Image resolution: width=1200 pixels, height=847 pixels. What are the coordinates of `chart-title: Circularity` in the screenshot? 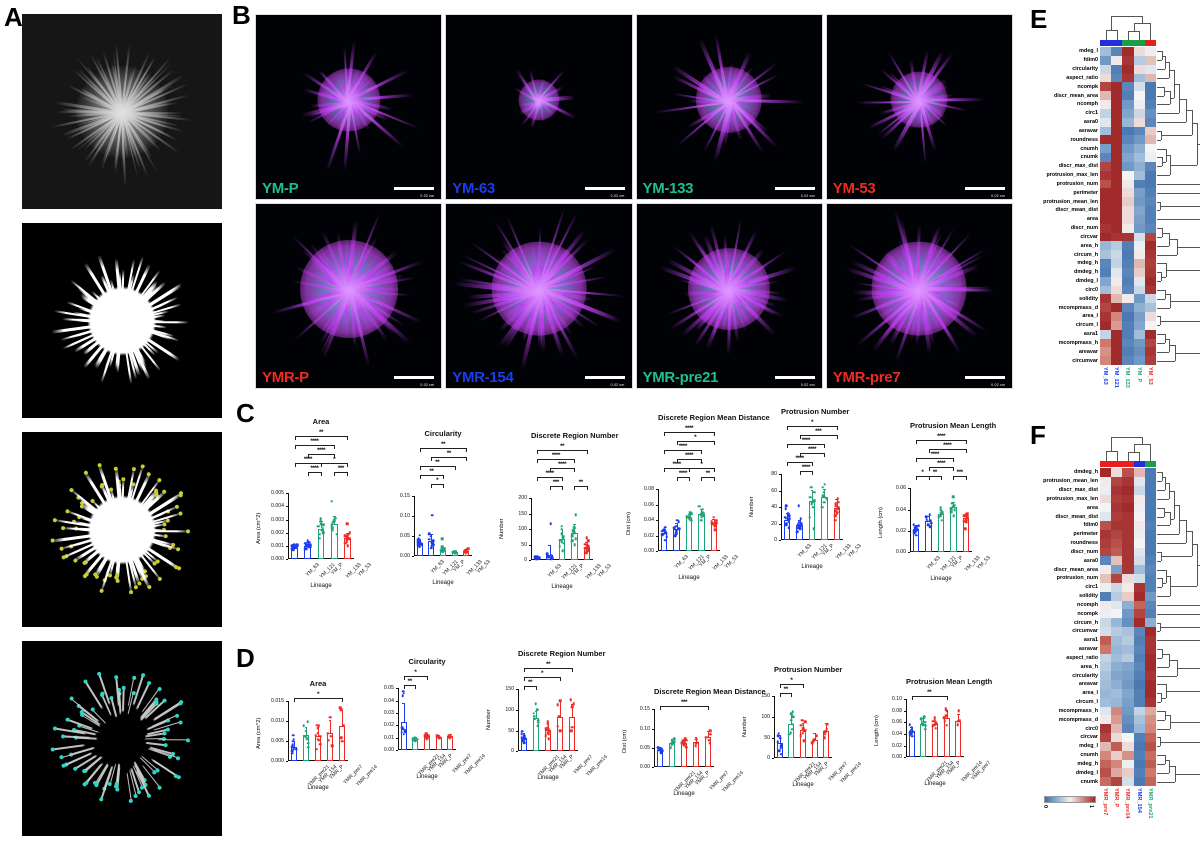 It's located at (443, 433).